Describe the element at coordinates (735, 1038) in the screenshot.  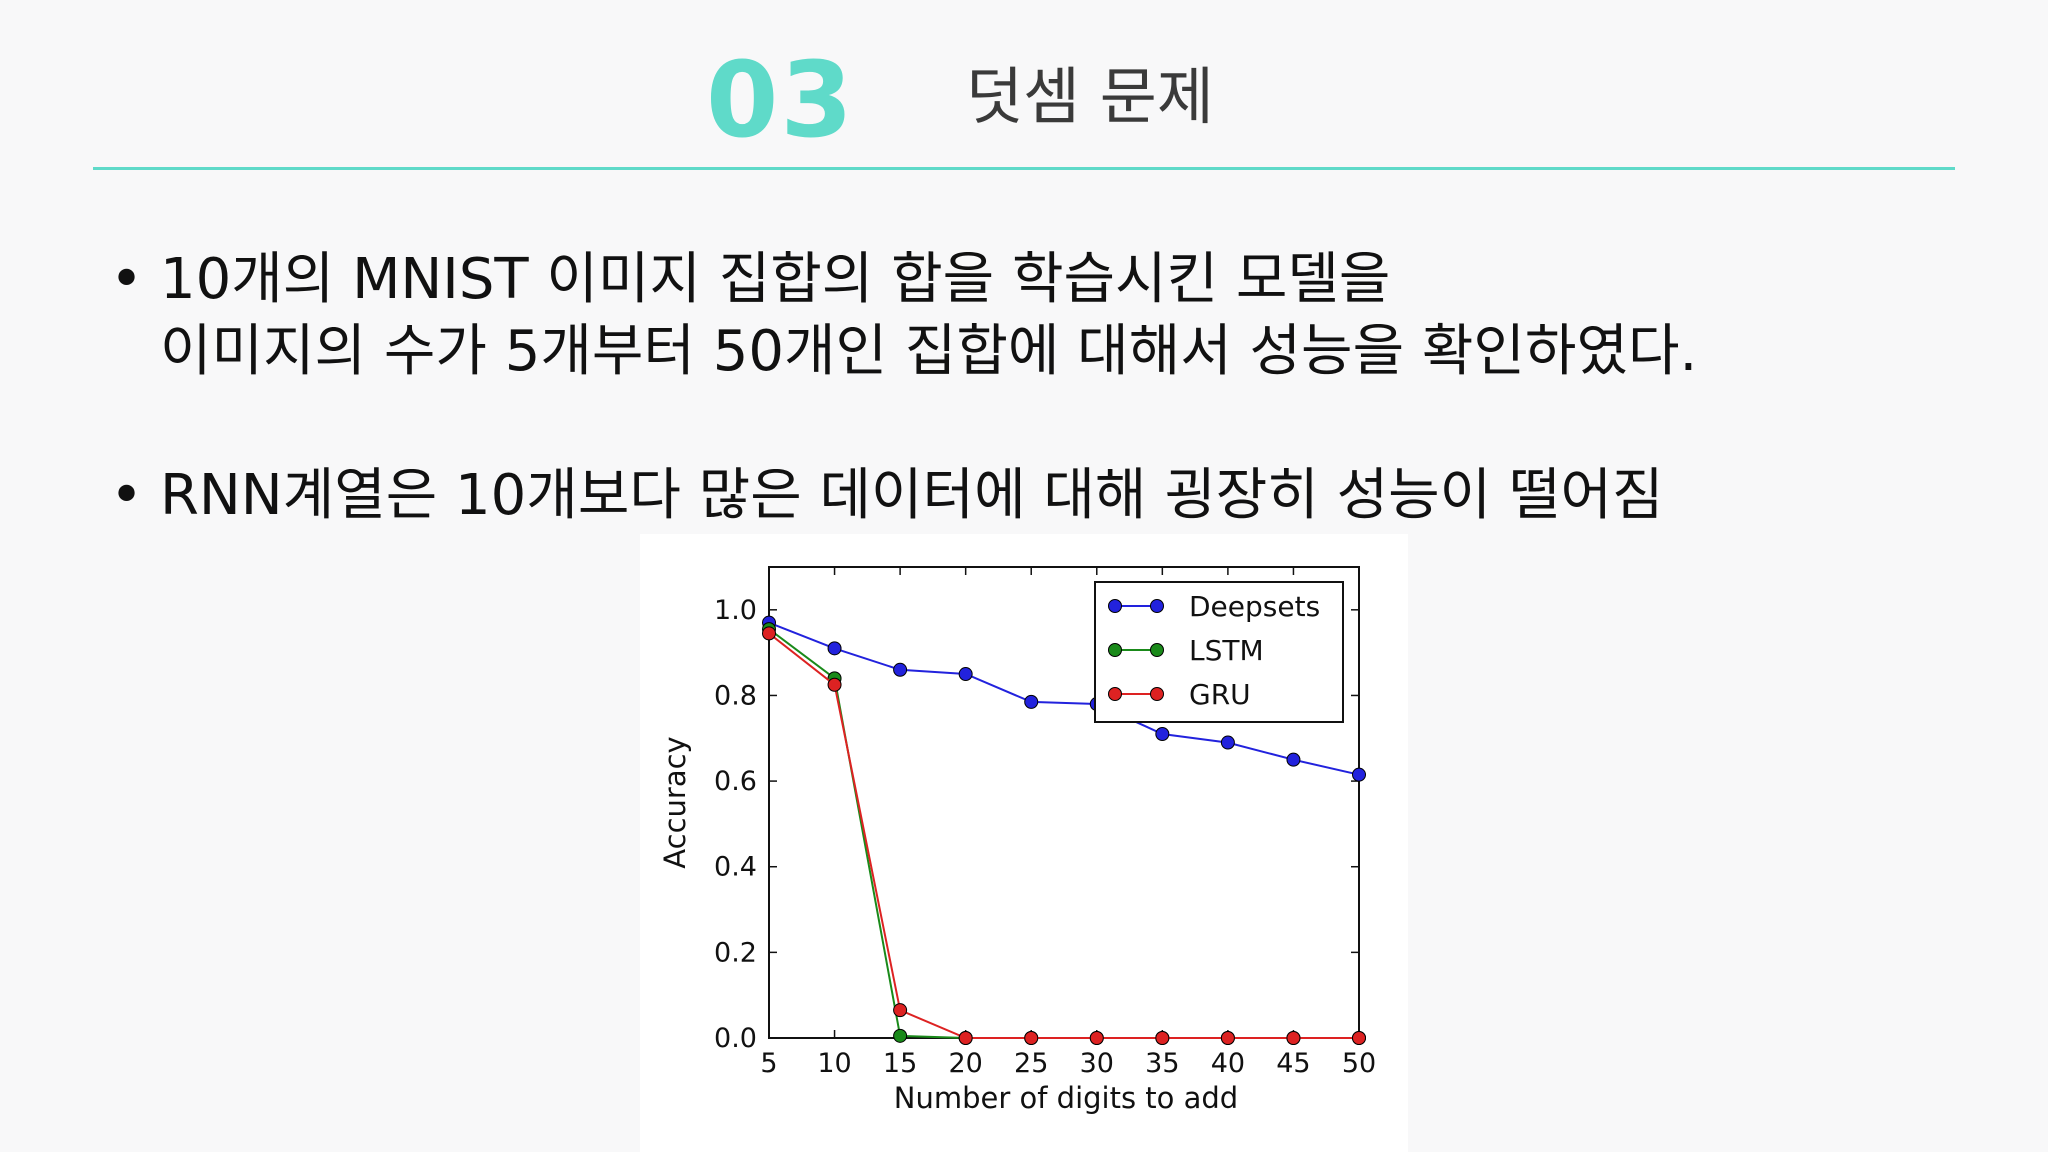
I see `y-tick-label: 0.0` at that location.